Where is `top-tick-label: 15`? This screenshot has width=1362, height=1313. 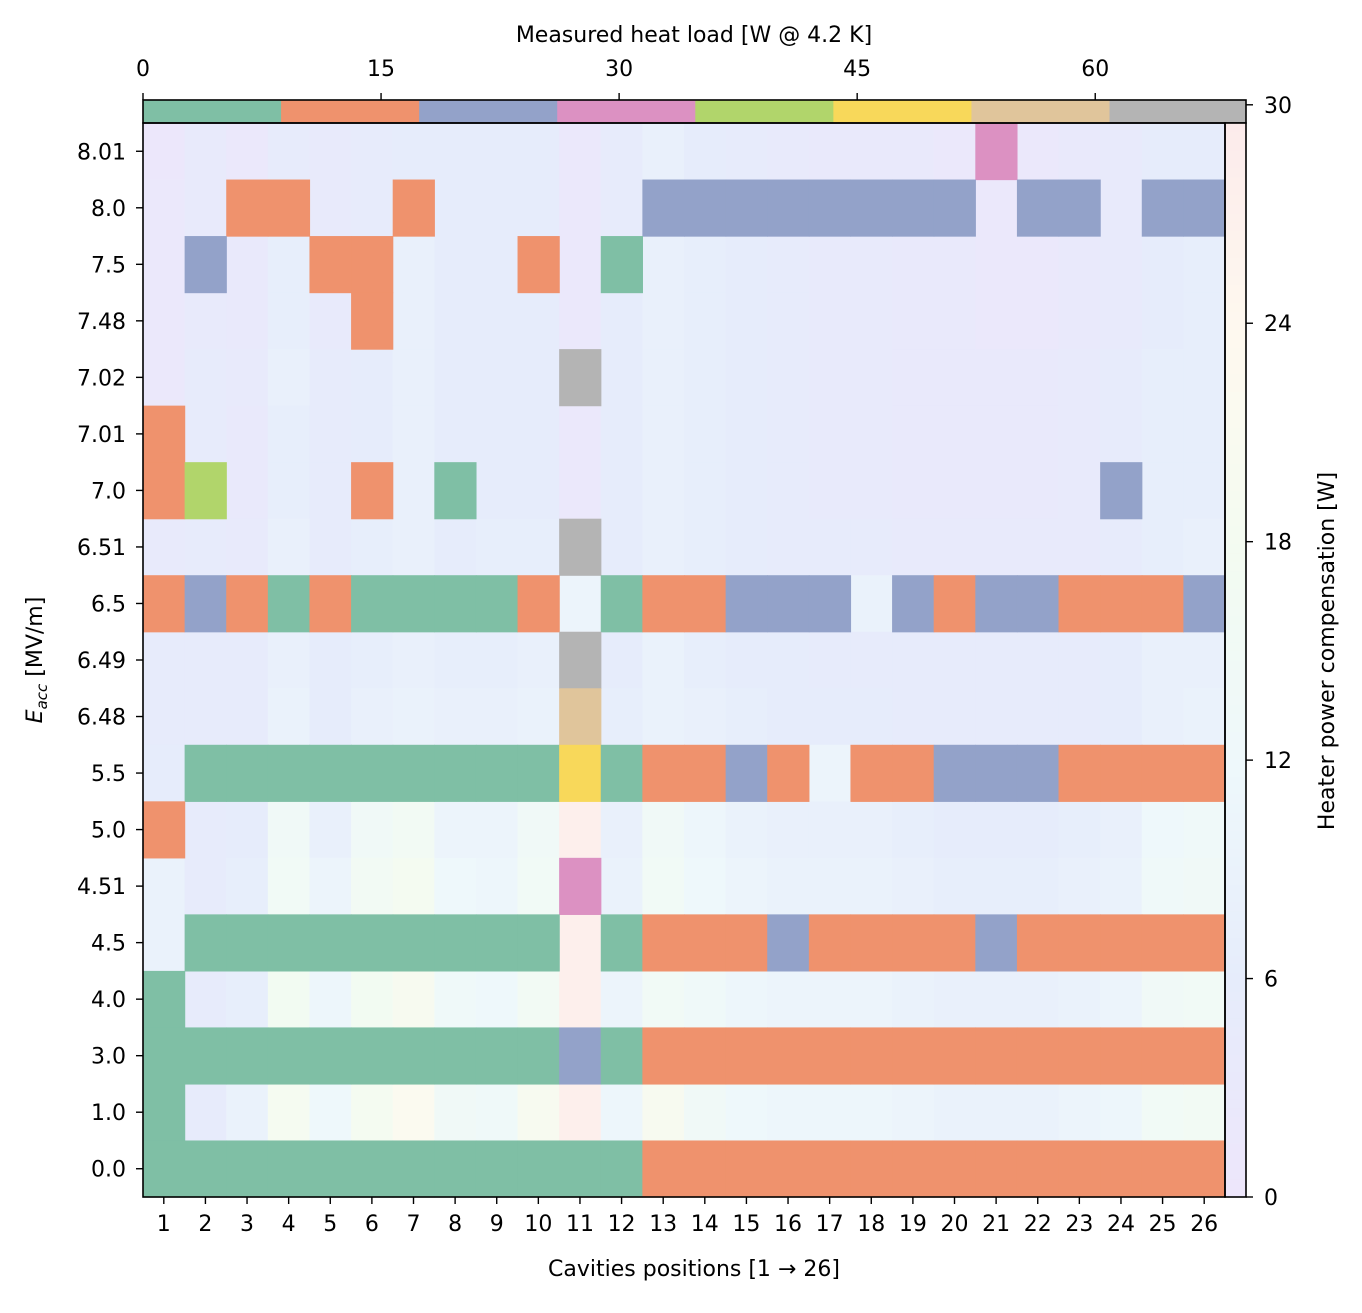 top-tick-label: 15 is located at coordinates (381, 69).